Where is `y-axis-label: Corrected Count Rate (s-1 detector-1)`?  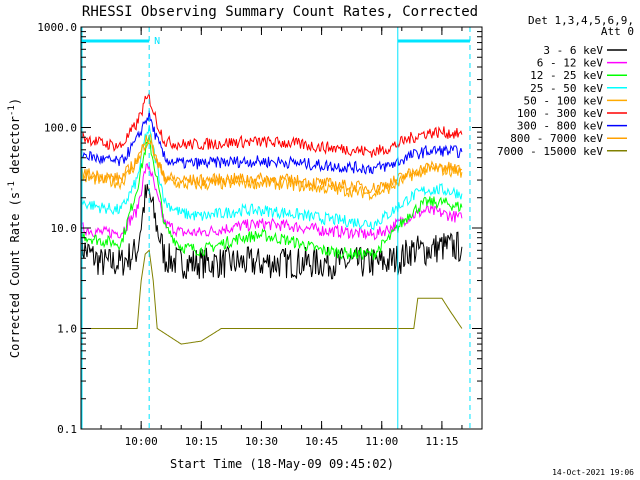
y-axis-label: Corrected Count Rate (s-1 detector-1) is located at coordinates (14, 228).